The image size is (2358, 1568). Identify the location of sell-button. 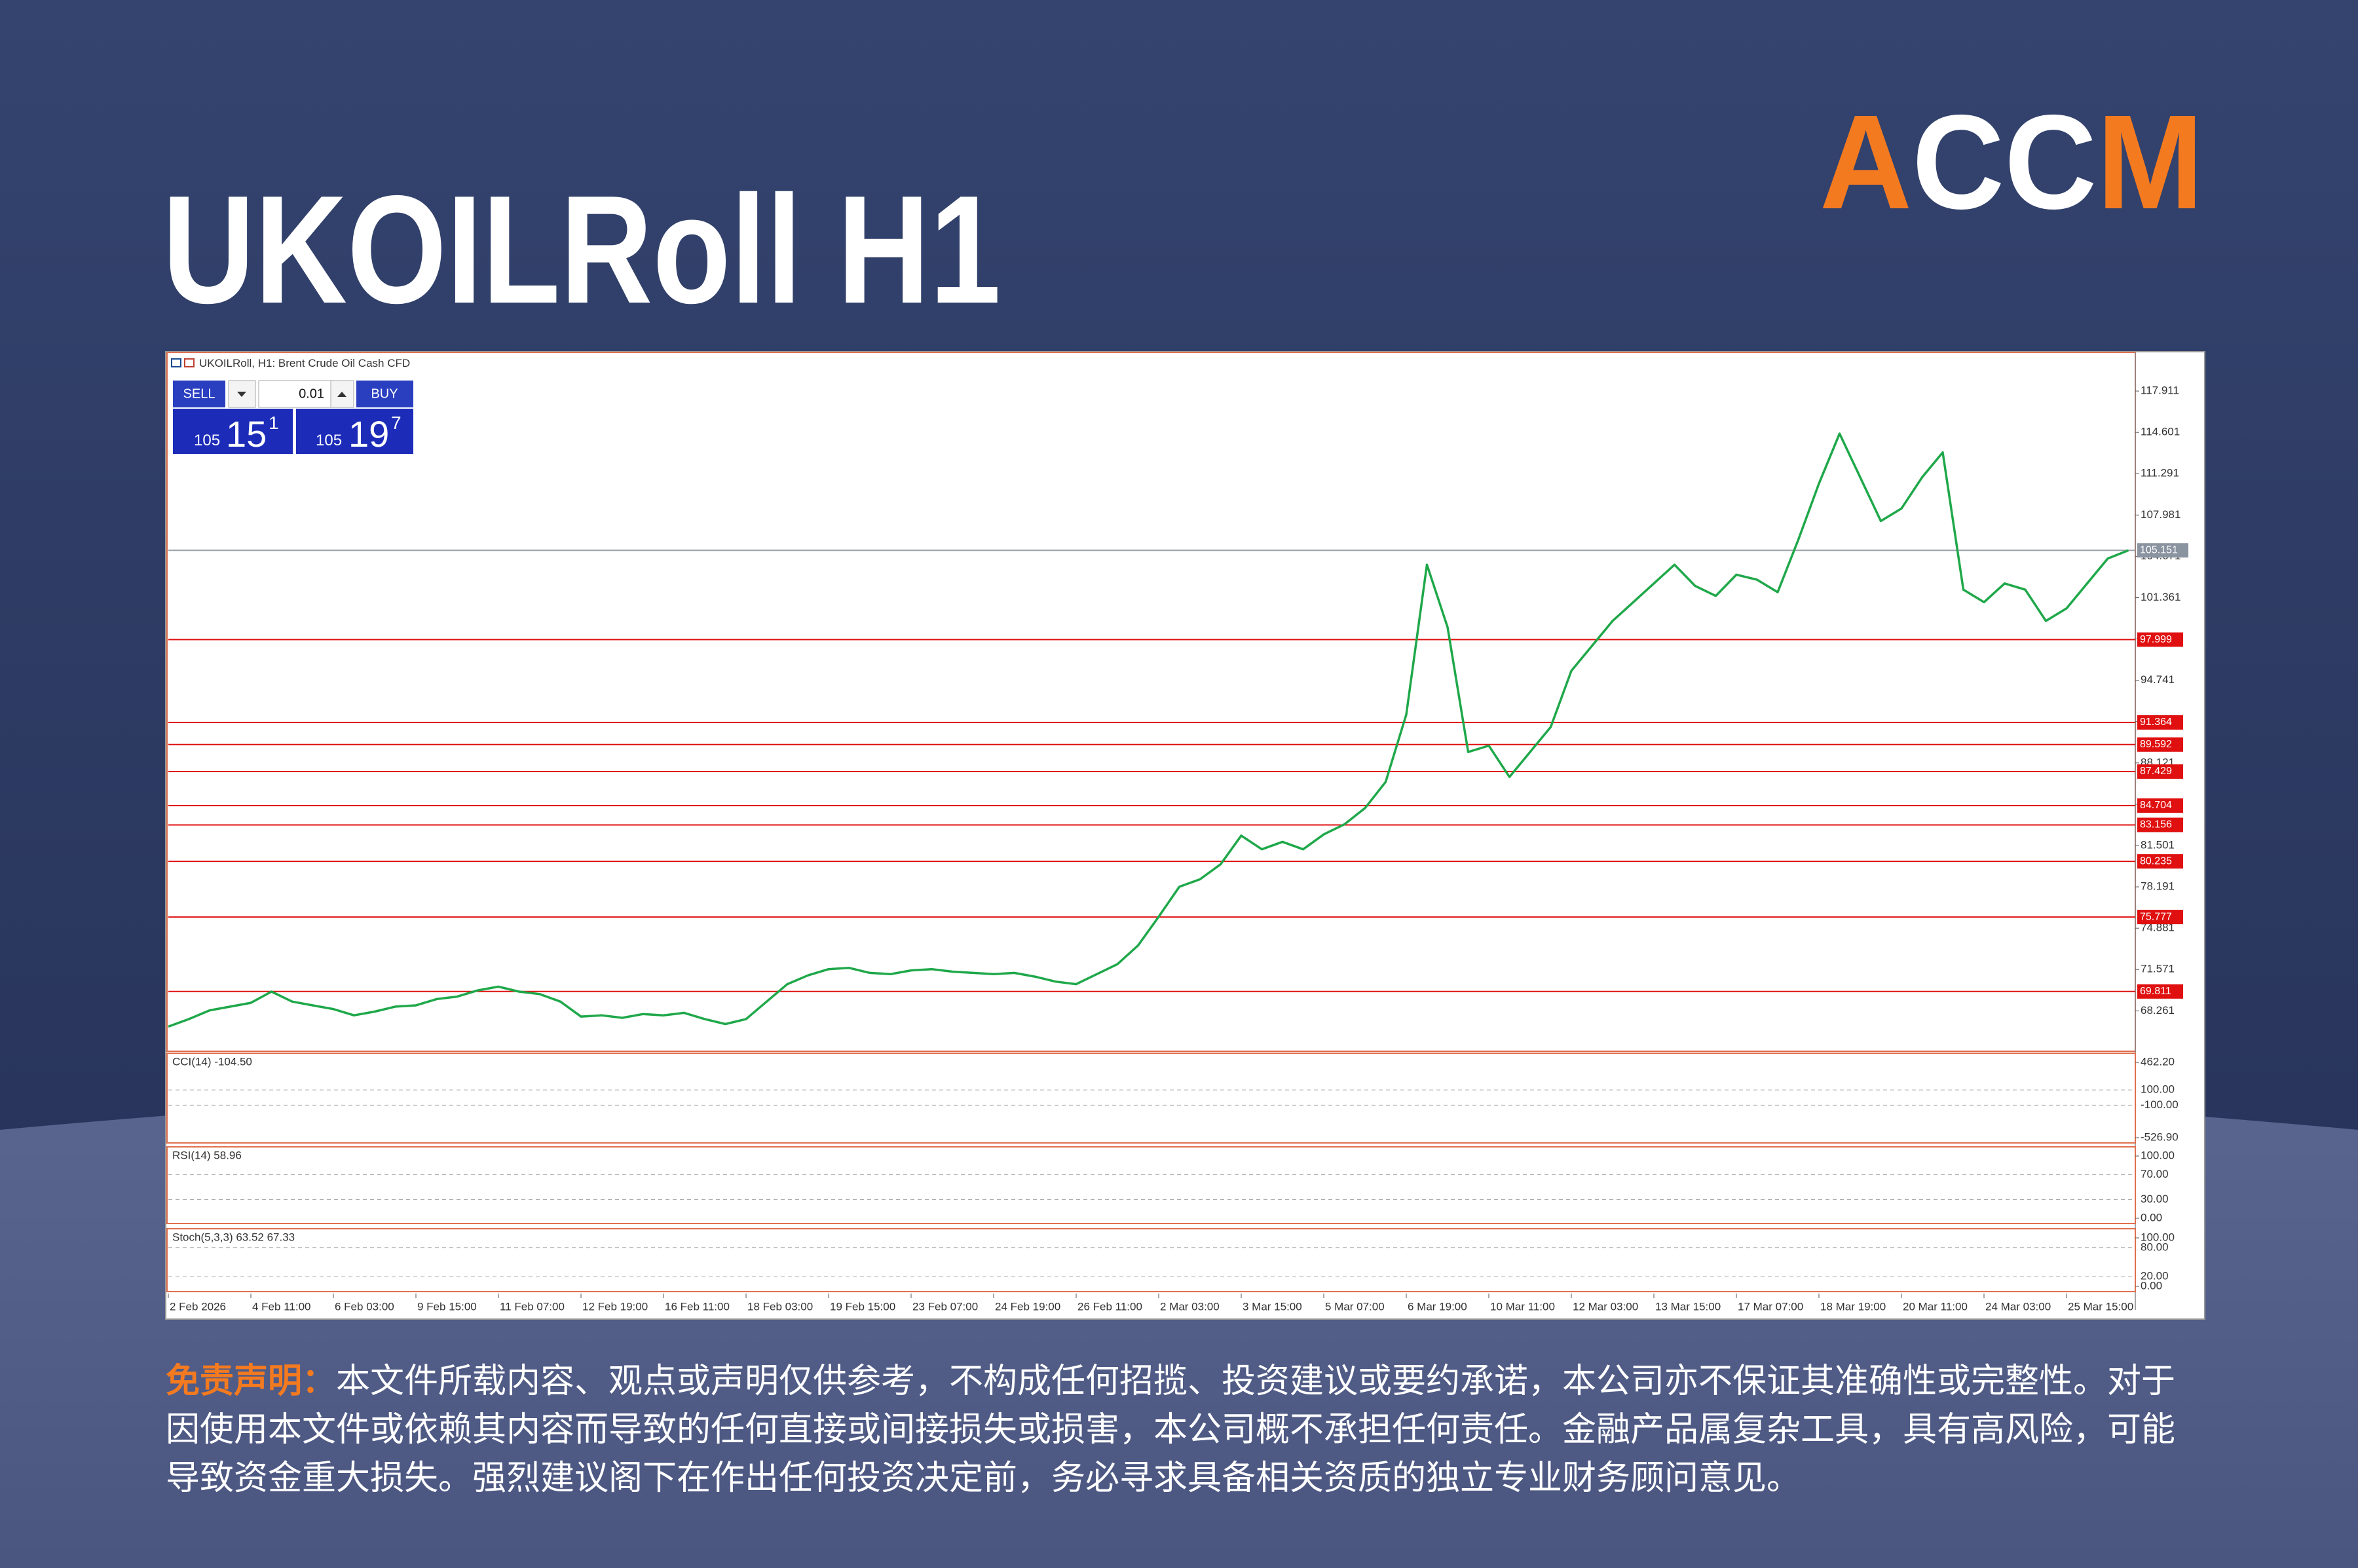
(199, 394).